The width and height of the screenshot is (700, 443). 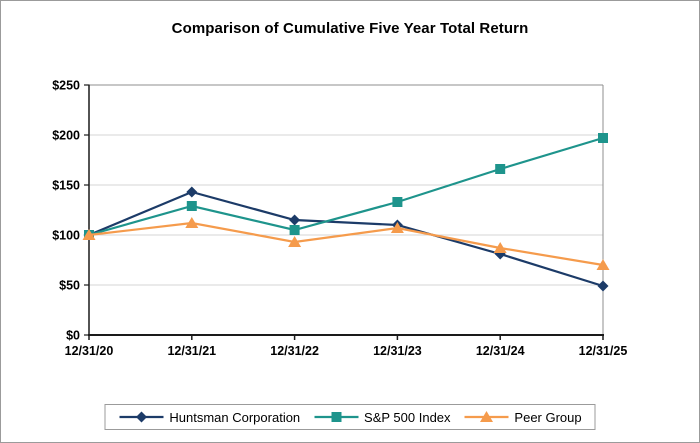 What do you see at coordinates (66, 186) in the screenshot?
I see `y-tick-label: $150` at bounding box center [66, 186].